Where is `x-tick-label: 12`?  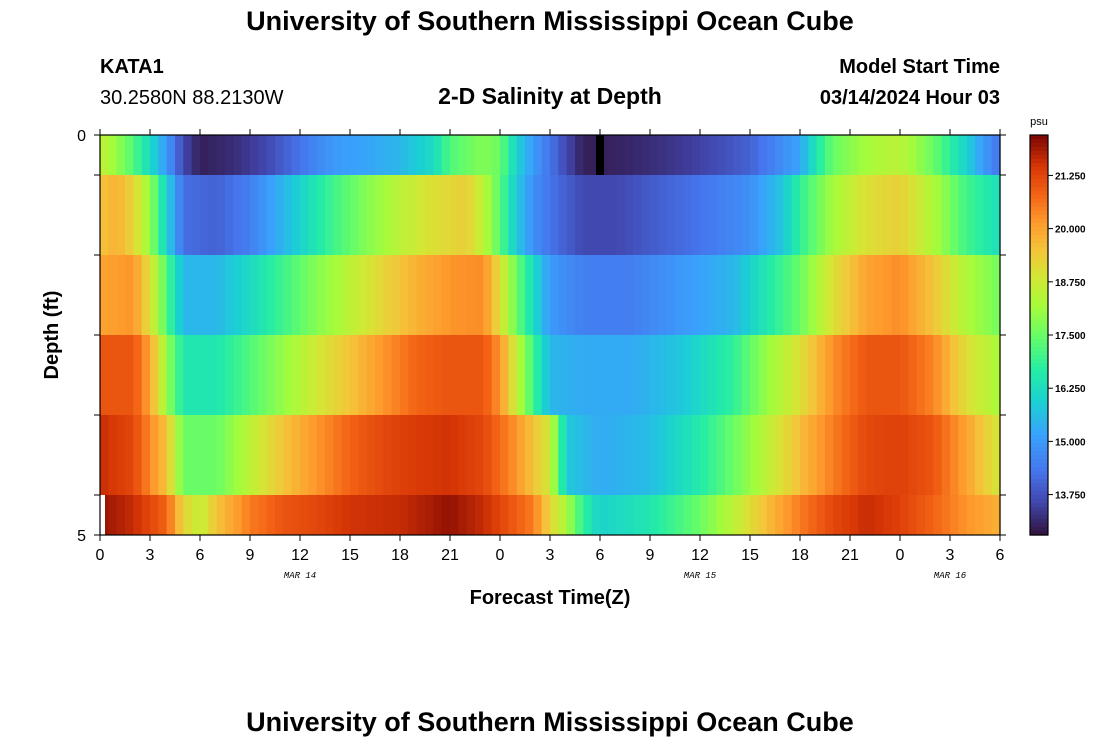 x-tick-label: 12 is located at coordinates (300, 555).